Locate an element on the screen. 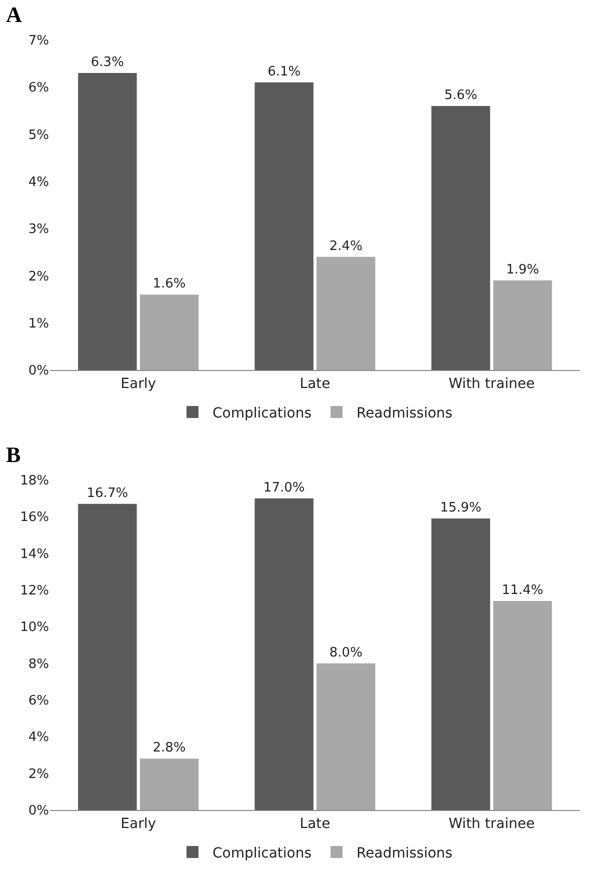 This screenshot has width=595, height=886. y-tick-label: 18% is located at coordinates (34, 481).